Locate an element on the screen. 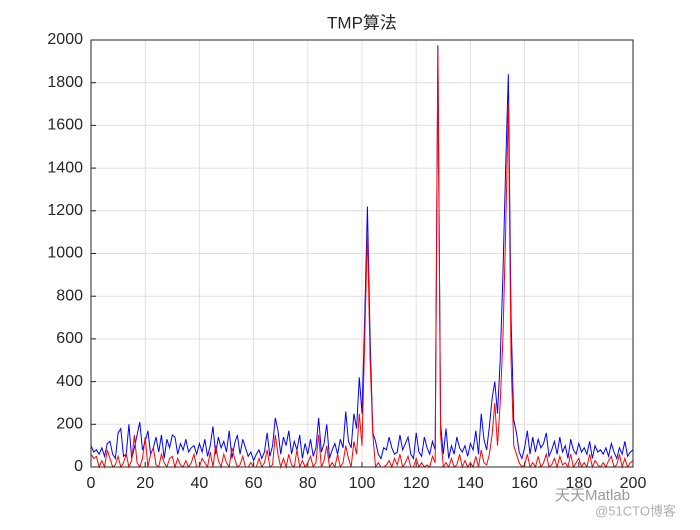 Image resolution: width=700 pixels, height=530 pixels. y-tick-label: 600 is located at coordinates (69, 338).